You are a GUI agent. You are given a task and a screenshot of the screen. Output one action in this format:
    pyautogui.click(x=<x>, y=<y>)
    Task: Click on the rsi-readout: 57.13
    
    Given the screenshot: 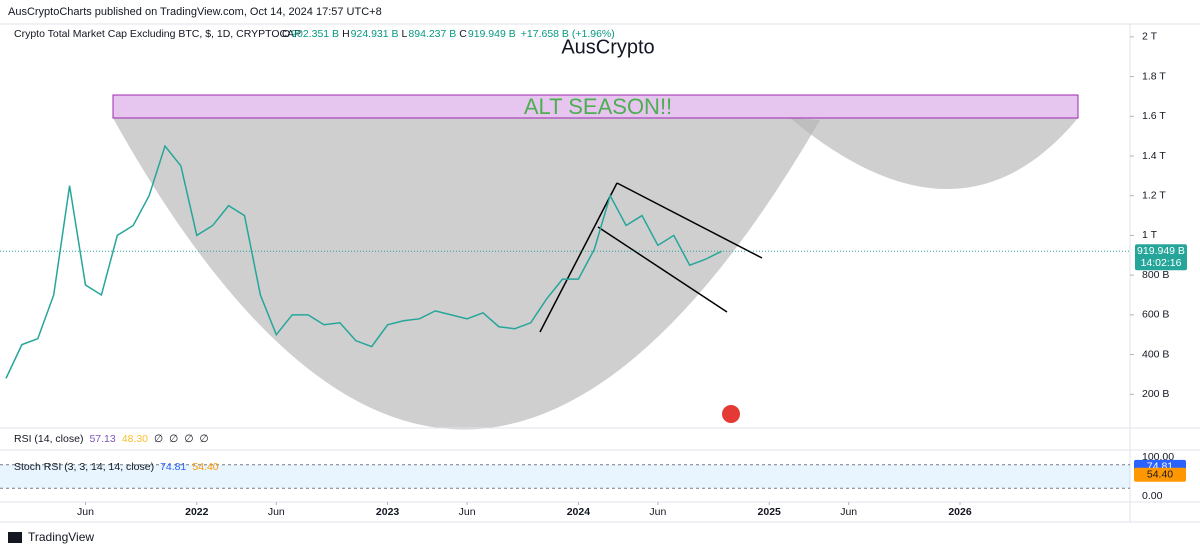 What is the action you would take?
    pyautogui.click(x=102, y=439)
    